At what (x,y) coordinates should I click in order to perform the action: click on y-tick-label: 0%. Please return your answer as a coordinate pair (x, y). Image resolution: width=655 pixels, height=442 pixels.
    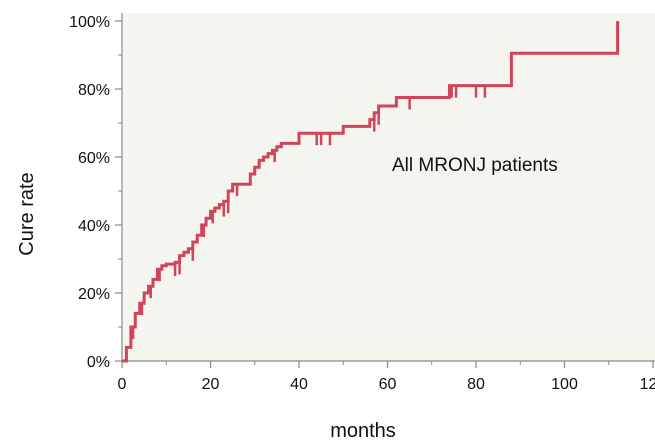
    Looking at the image, I should click on (98, 362).